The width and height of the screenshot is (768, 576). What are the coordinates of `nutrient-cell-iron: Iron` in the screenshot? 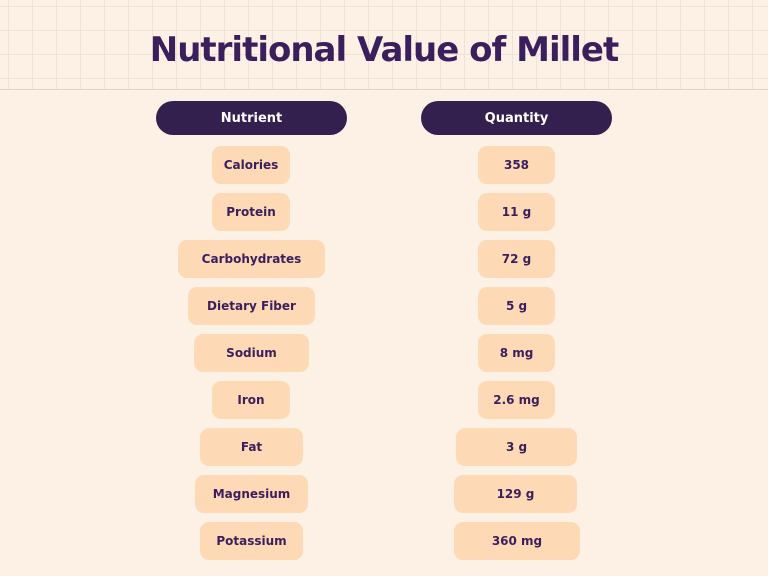 It's located at (251, 400).